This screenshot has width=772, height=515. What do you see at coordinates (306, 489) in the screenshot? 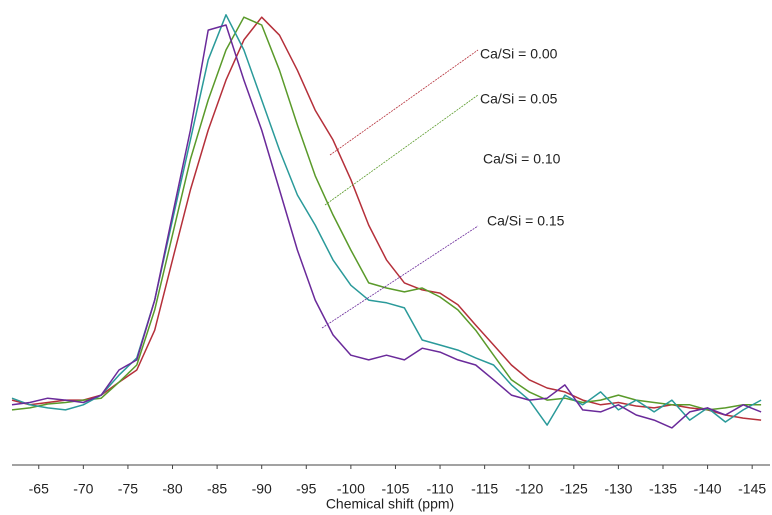
I see `x-tick-label: -95` at bounding box center [306, 489].